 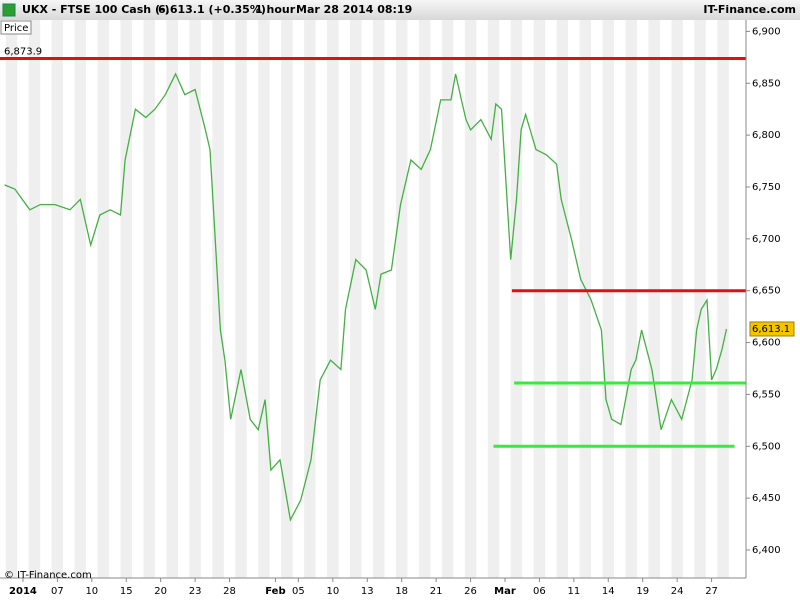 I want to click on y-tick-label: 6,900, so click(x=766, y=31).